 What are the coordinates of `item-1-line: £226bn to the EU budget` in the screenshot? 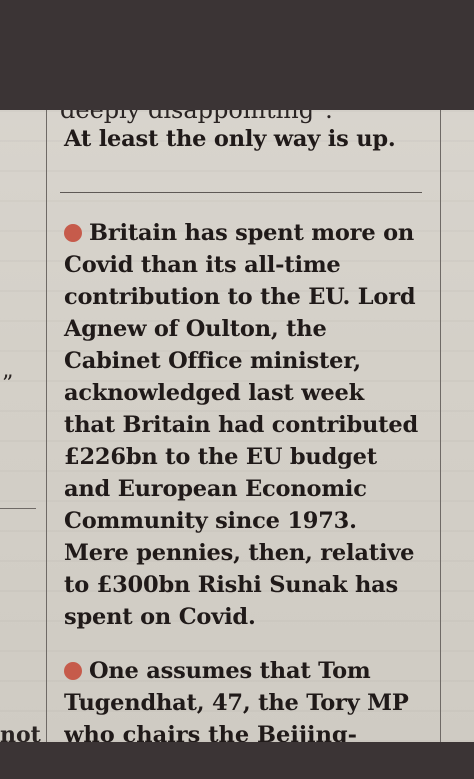 It's located at (220, 457).